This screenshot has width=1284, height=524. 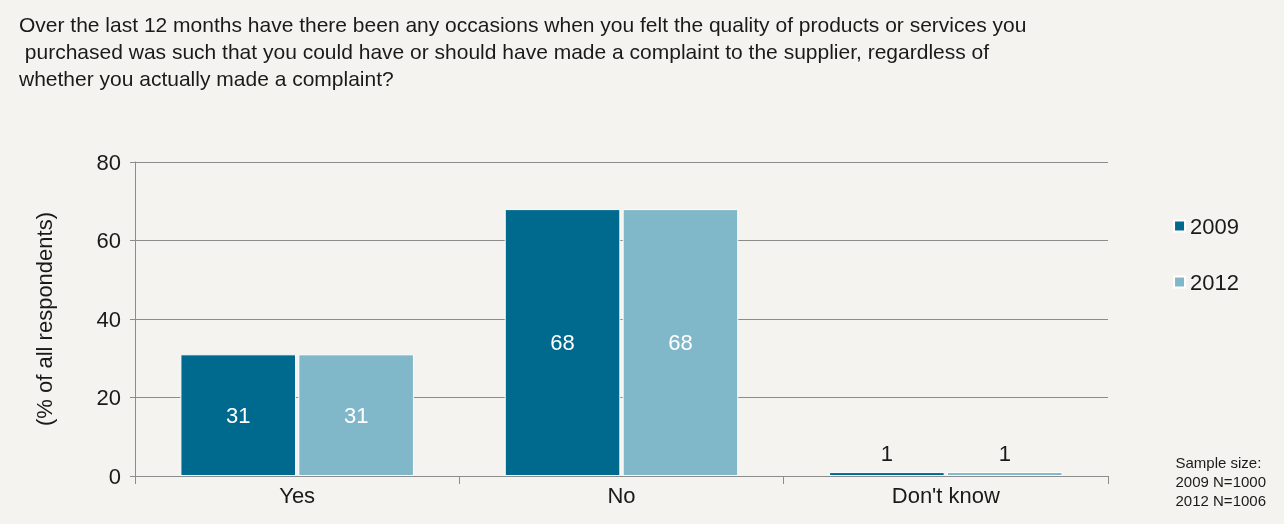 What do you see at coordinates (297, 495) in the screenshot?
I see `x-tick-label: Yes` at bounding box center [297, 495].